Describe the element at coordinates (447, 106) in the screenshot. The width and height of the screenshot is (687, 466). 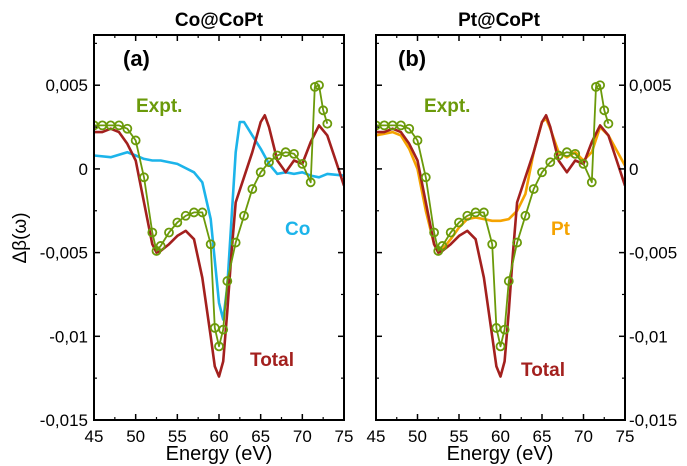
I see `panel-b-expt-label: Expt.` at that location.